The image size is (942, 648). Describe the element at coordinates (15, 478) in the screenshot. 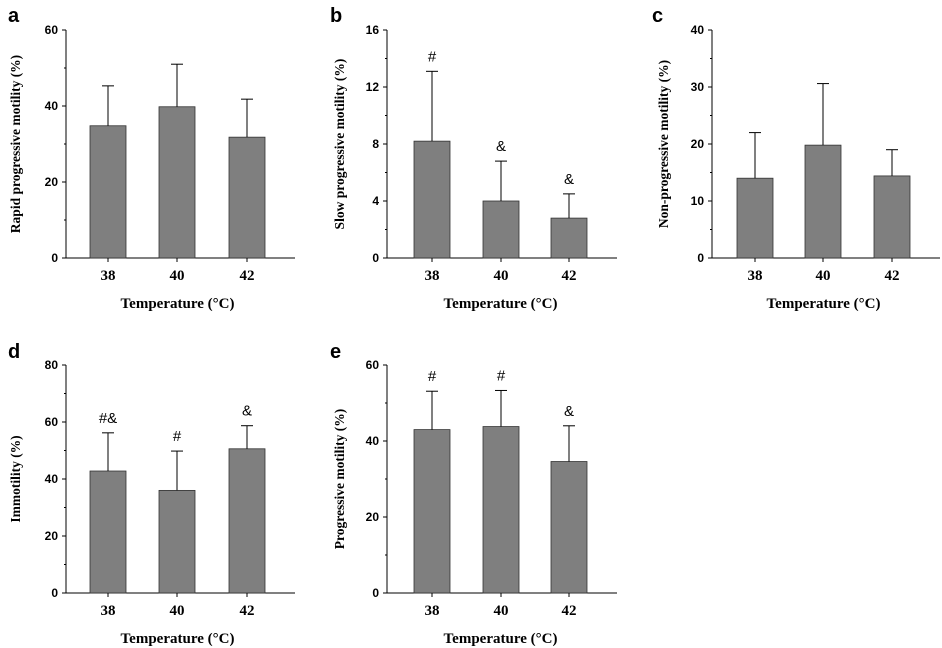

I see `y-axis-title: Immotility (%)` at that location.